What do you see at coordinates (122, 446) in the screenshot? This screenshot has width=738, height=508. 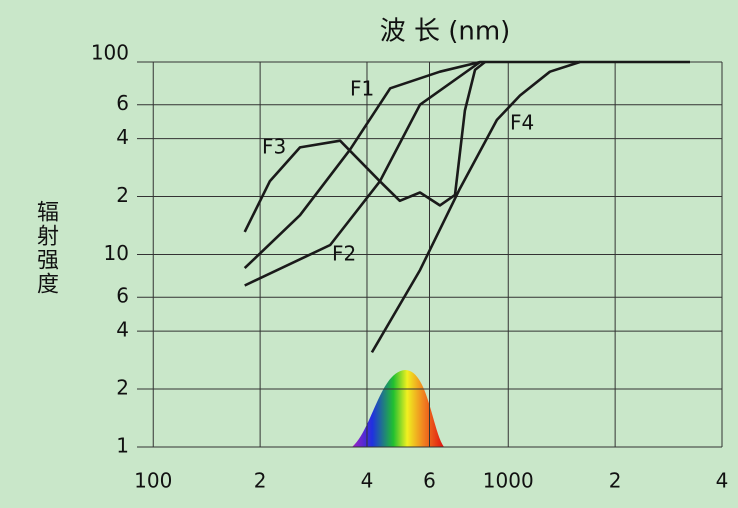 I see `y-tick-label: 1` at bounding box center [122, 446].